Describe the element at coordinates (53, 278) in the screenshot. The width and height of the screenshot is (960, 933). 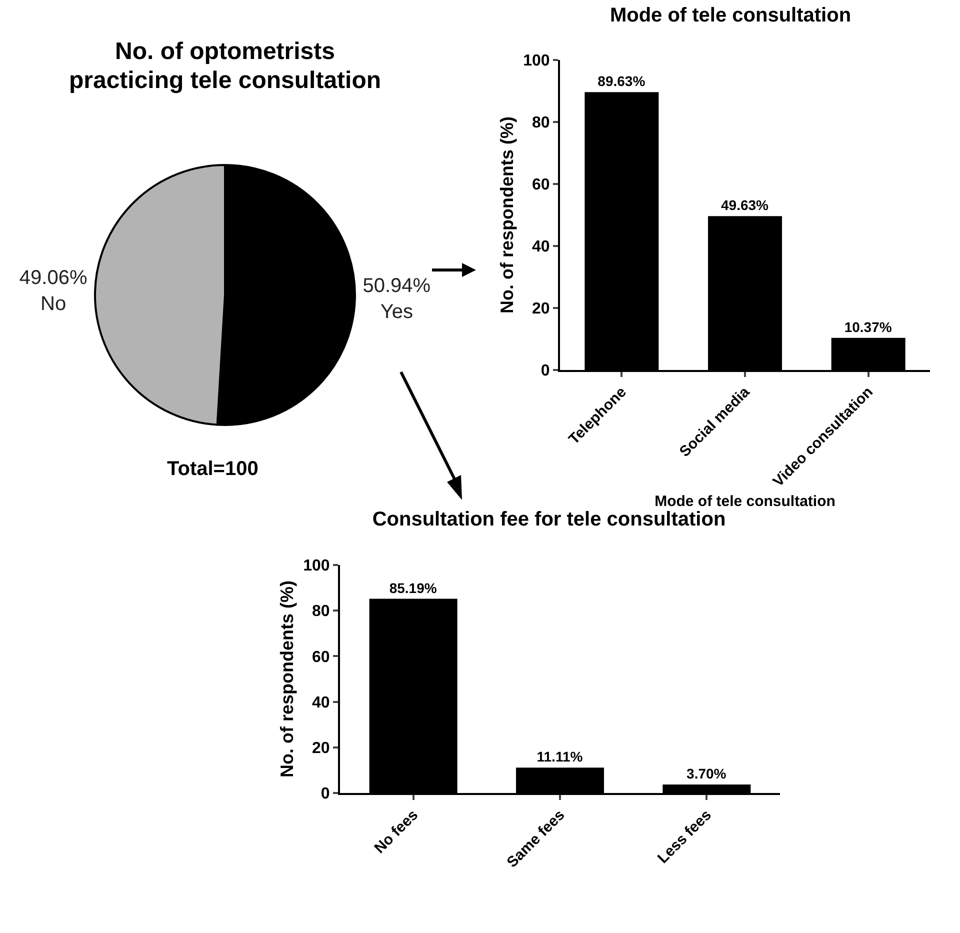
I see `data-label: 49.06%` at that location.